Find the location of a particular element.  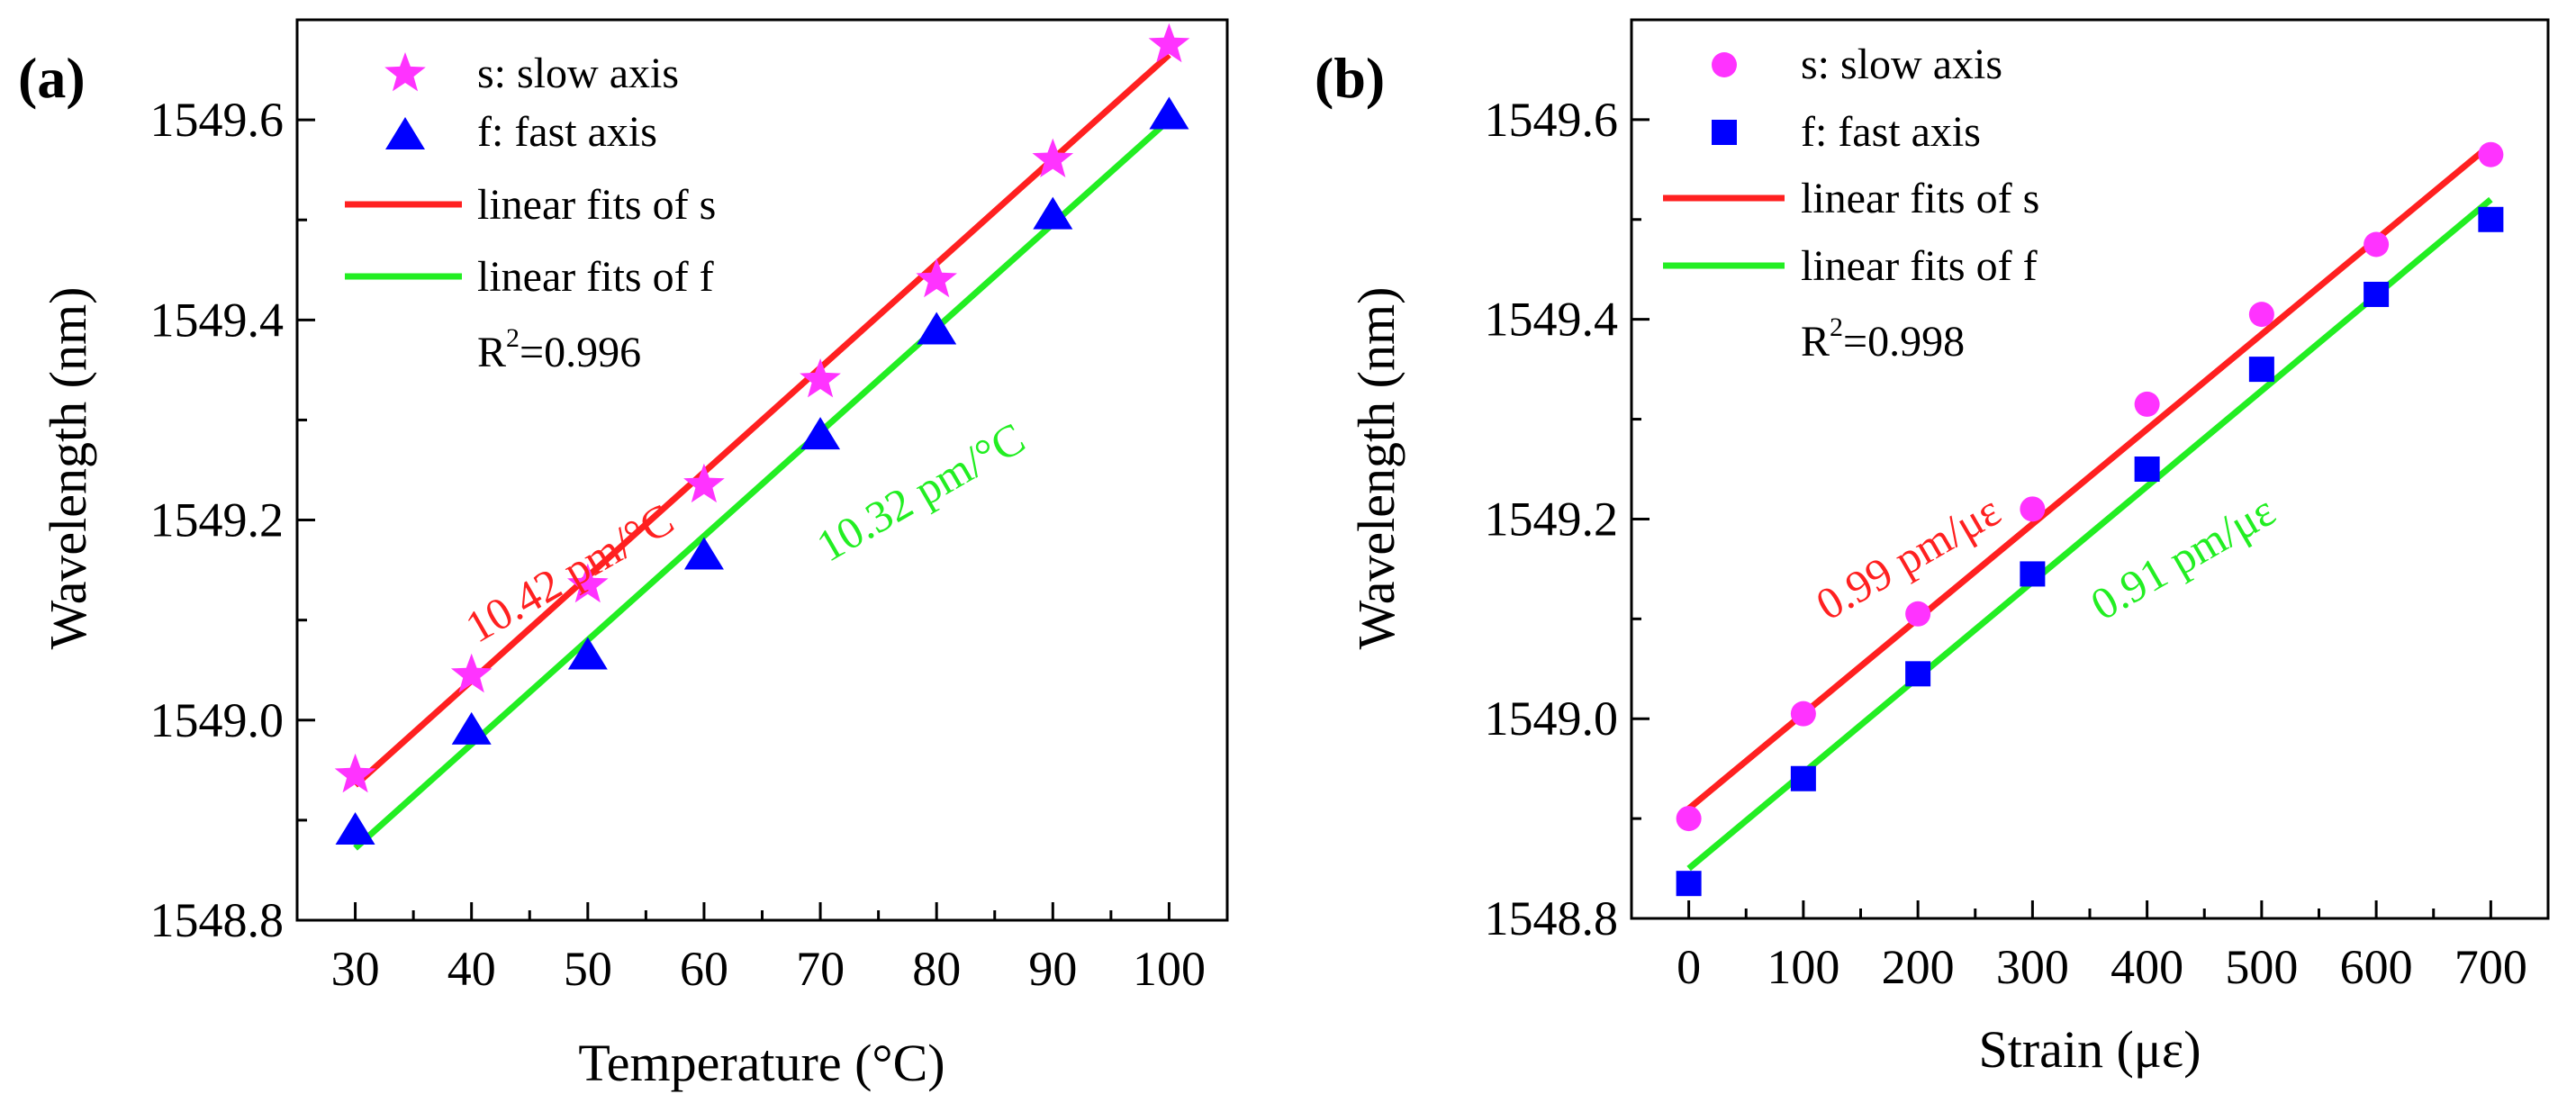

panel-a-x-tick-label: 60 is located at coordinates (704, 969).